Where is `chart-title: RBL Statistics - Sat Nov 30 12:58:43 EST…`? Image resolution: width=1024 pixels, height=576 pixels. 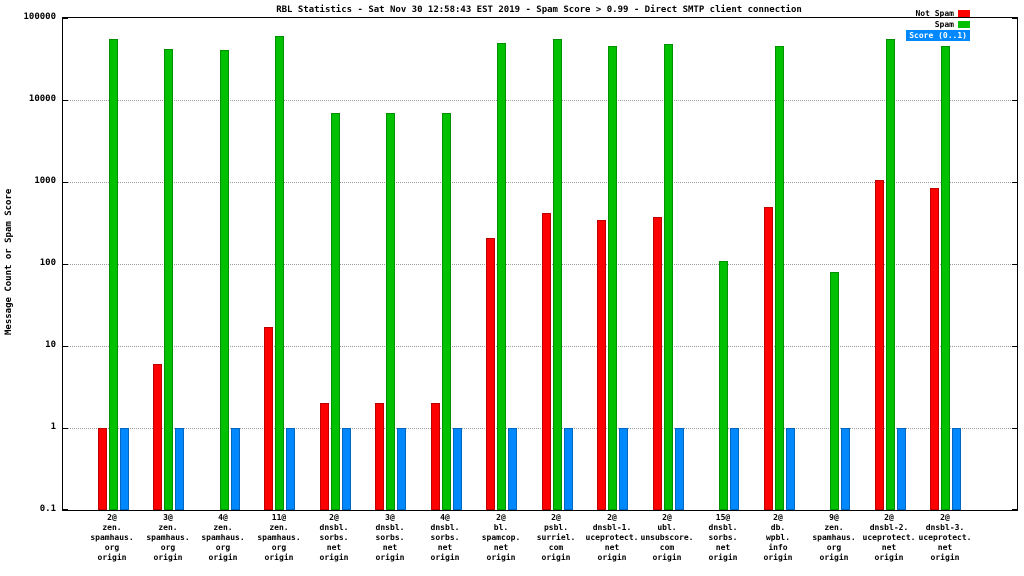
chart-title: RBL Statistics - Sat Nov 30 12:58:43 EST… is located at coordinates (539, 10).